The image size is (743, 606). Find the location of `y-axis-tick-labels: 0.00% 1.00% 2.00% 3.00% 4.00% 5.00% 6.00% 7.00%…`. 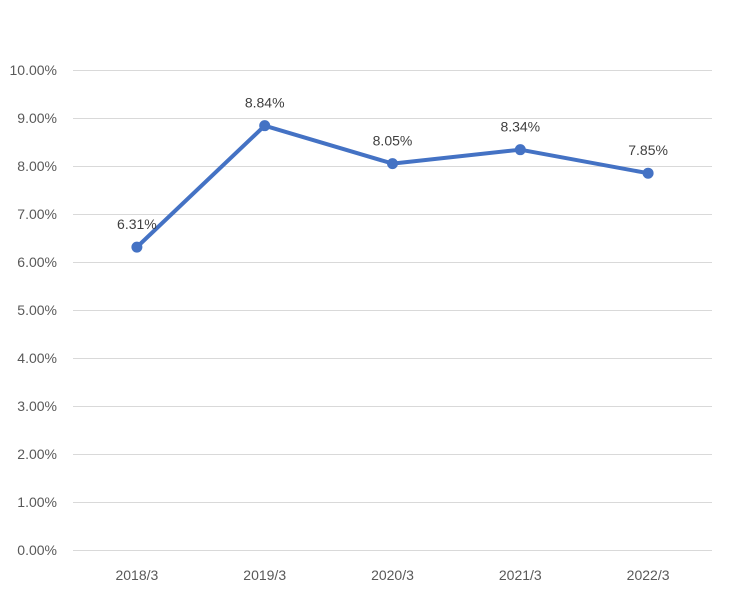

y-axis-tick-labels: 0.00% 1.00% 2.00% 3.00% 4.00% 5.00% 6.00% 7.00%… is located at coordinates (33, 310).